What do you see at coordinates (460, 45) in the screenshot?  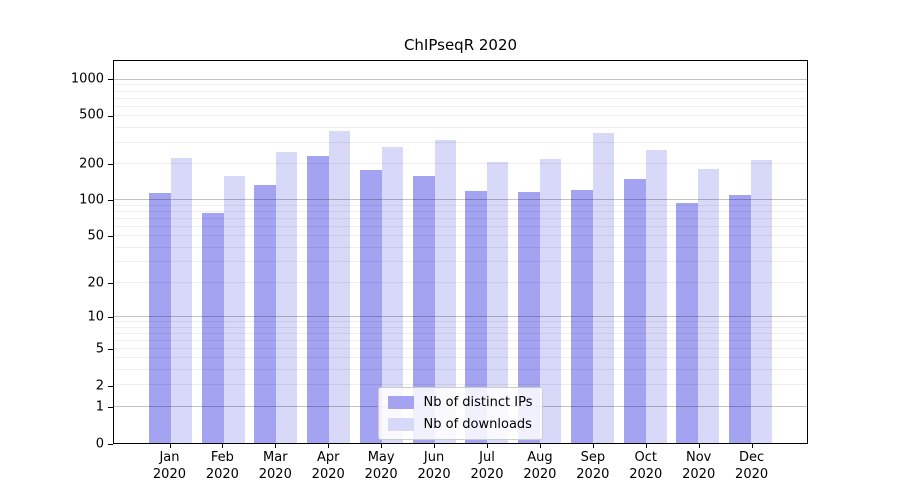 I see `chart-title: ChIPseqR 2020` at bounding box center [460, 45].